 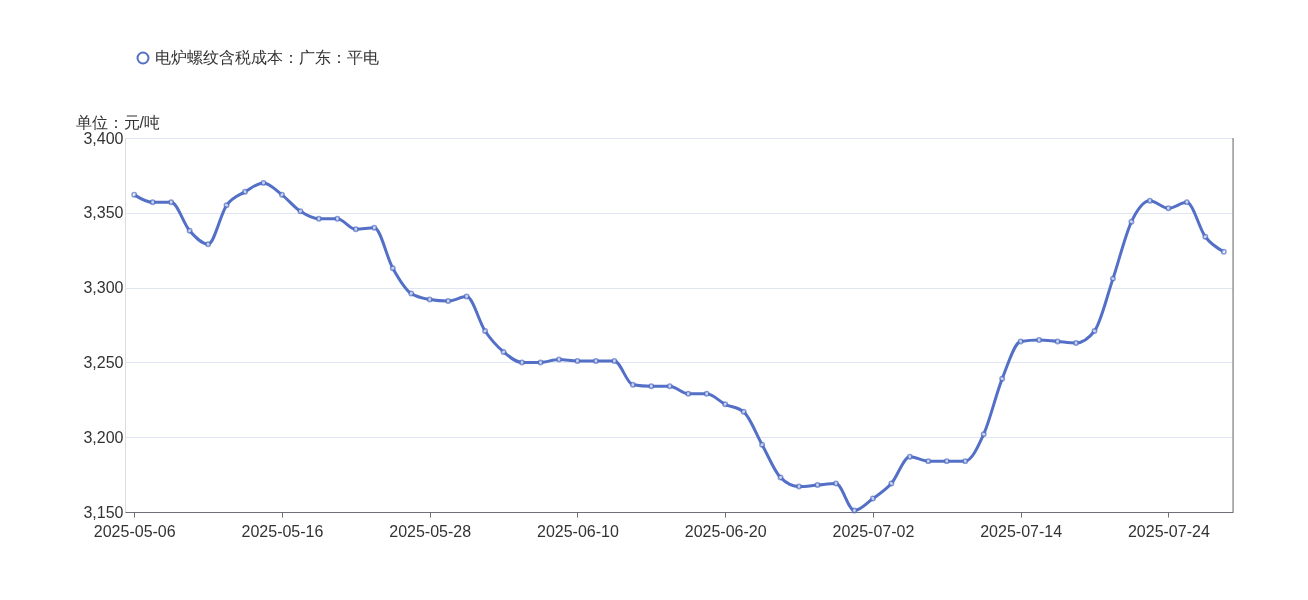 I want to click on x-tick-label: 2025-05-06, so click(x=134, y=531).